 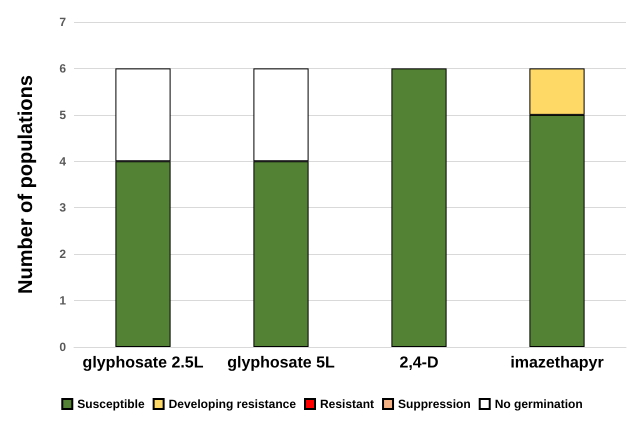 I want to click on y-tick-label: 4, so click(x=62, y=161).